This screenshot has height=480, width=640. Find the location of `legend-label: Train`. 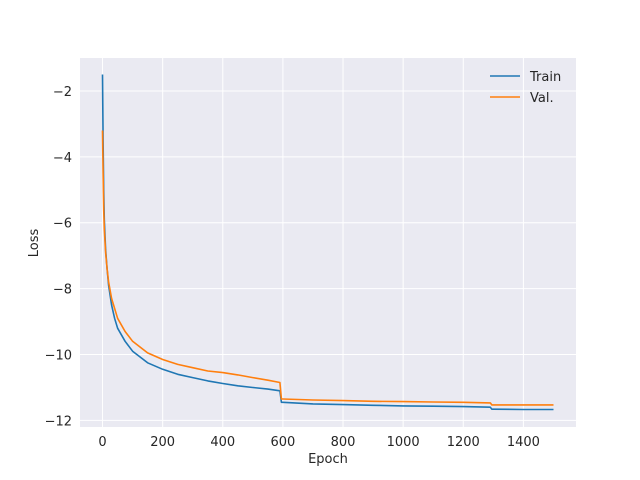

legend-label: Train is located at coordinates (545, 77).